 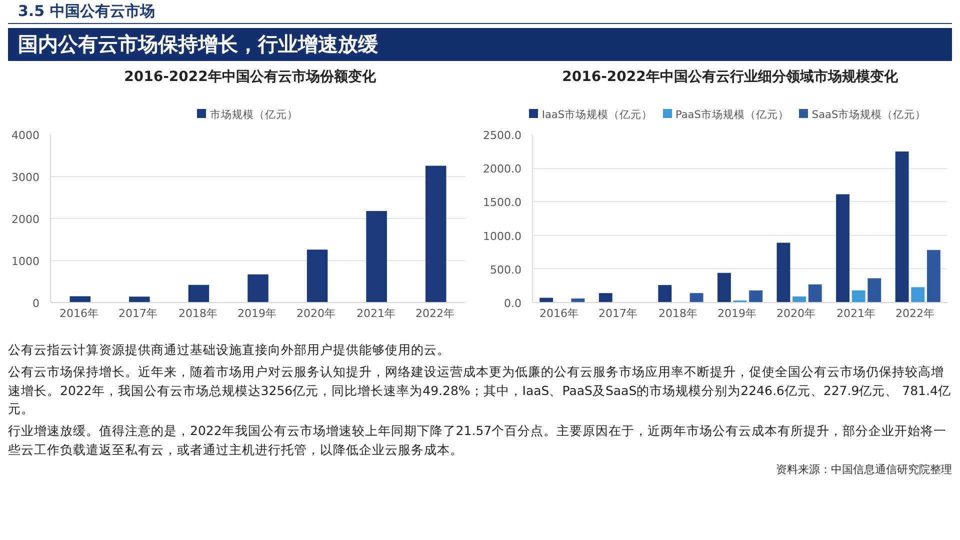 What do you see at coordinates (26, 261) in the screenshot?
I see `y-tick-label: 1000` at bounding box center [26, 261].